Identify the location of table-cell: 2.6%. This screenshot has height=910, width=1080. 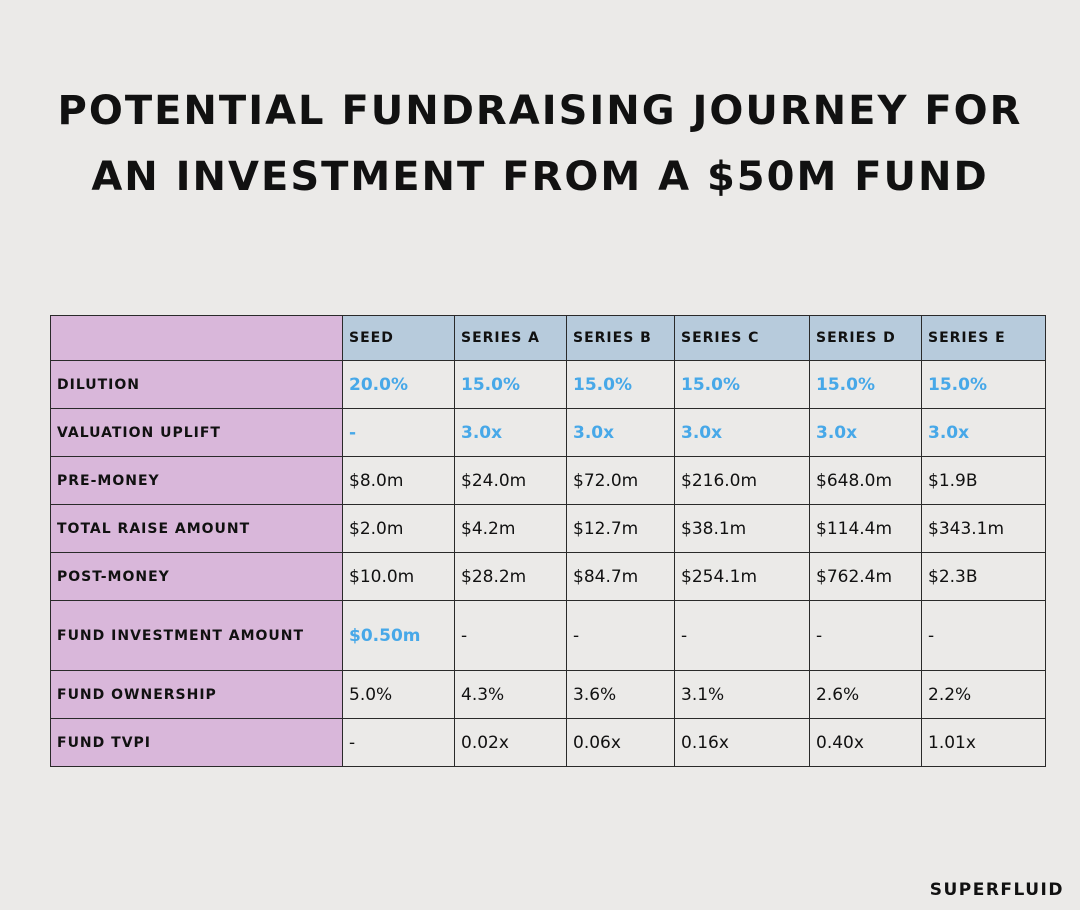
(865, 694).